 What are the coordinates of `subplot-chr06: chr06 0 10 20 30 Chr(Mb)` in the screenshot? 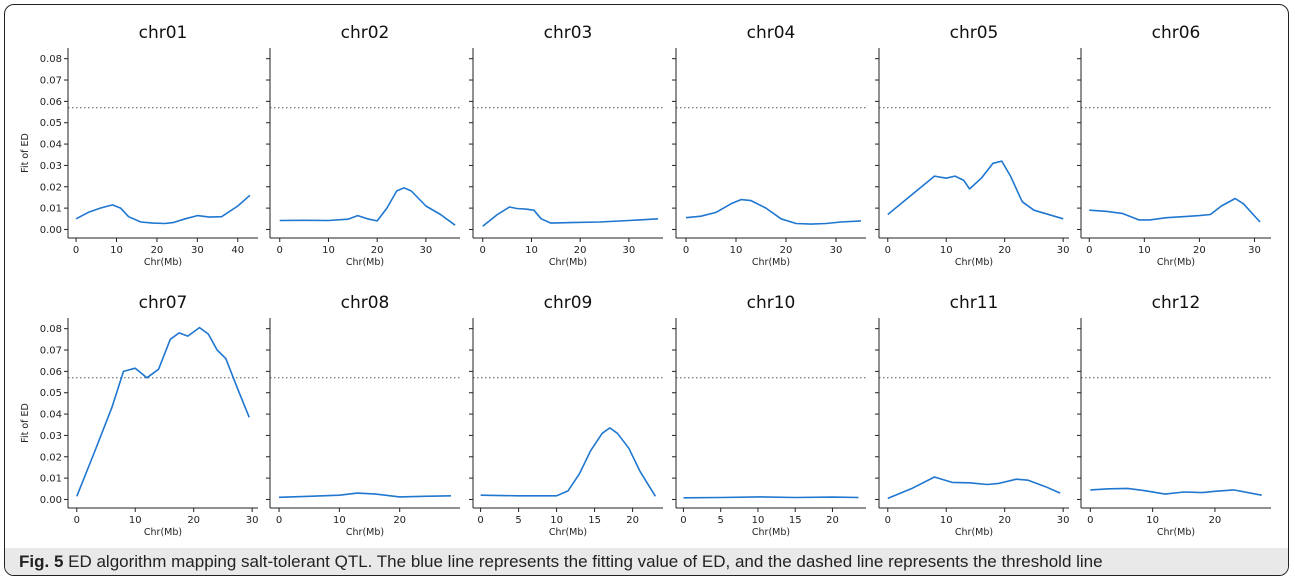 It's located at (1174, 145).